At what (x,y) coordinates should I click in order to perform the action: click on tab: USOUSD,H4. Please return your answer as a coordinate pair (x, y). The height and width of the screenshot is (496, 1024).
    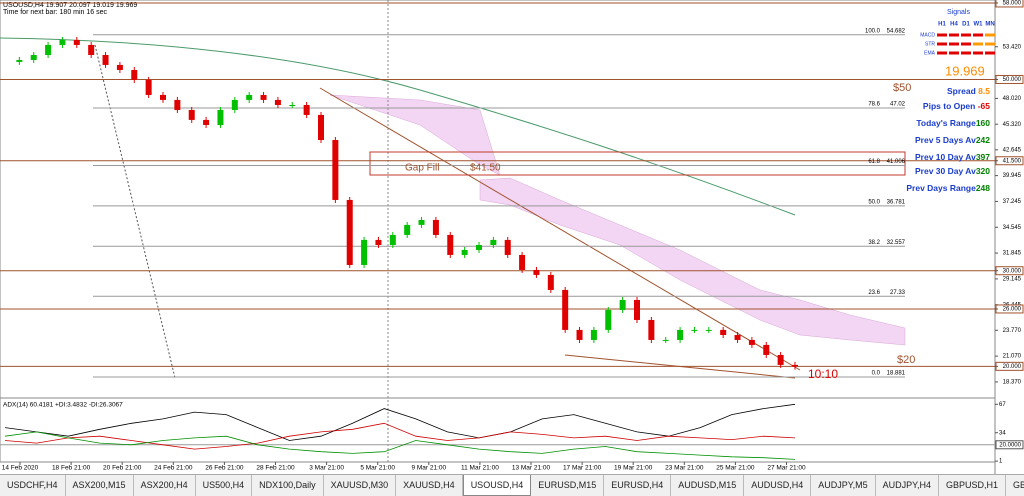
    Looking at the image, I should click on (497, 485).